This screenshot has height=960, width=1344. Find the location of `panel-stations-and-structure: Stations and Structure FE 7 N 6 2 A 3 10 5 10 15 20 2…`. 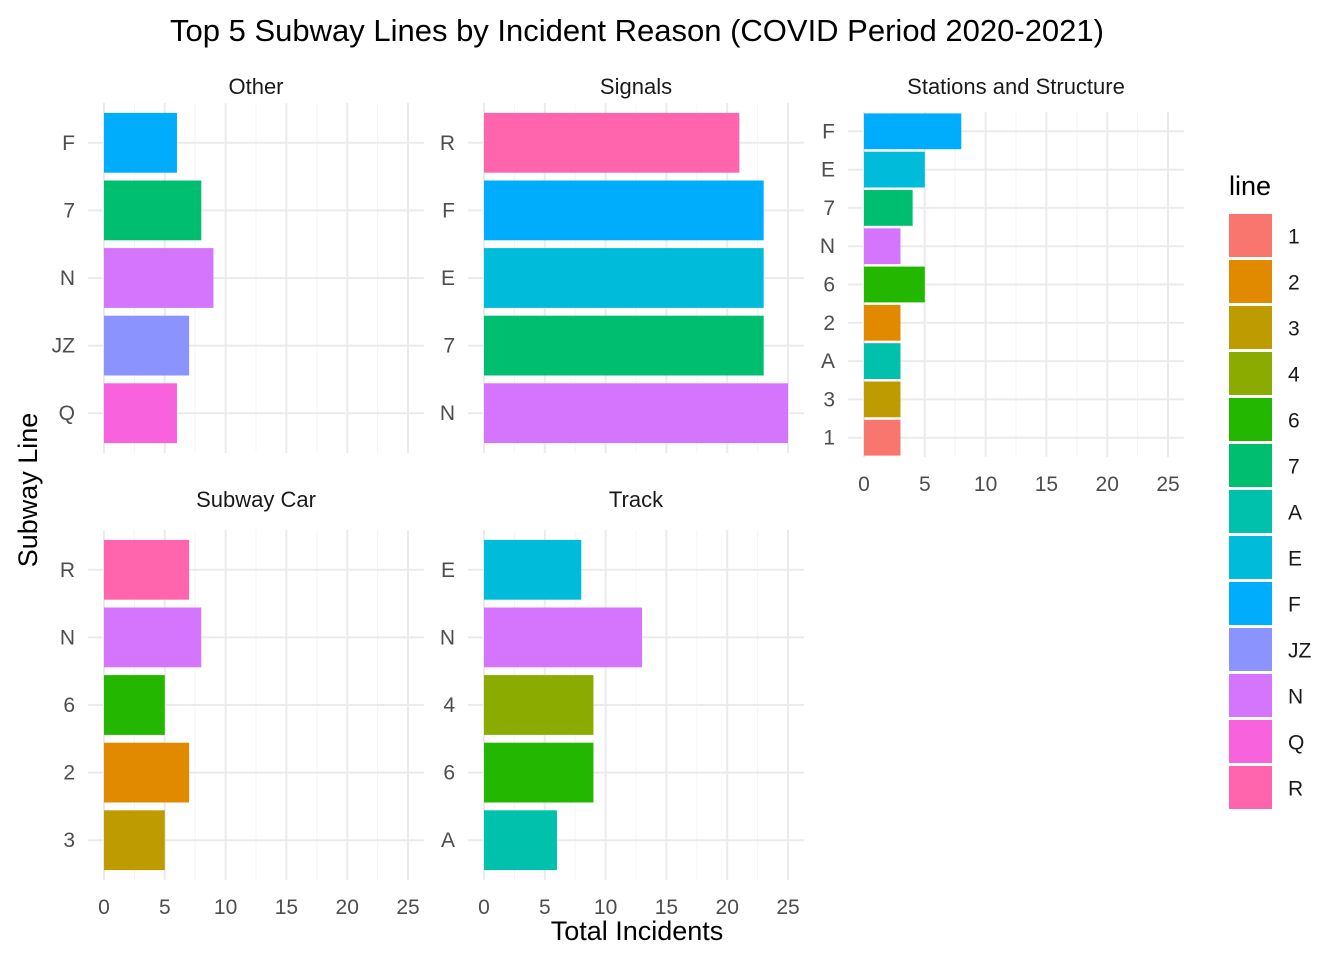

panel-stations-and-structure: Stations and Structure FE 7 N 6 2 A 3 10 5 10 15 20 2… is located at coordinates (1002, 285).